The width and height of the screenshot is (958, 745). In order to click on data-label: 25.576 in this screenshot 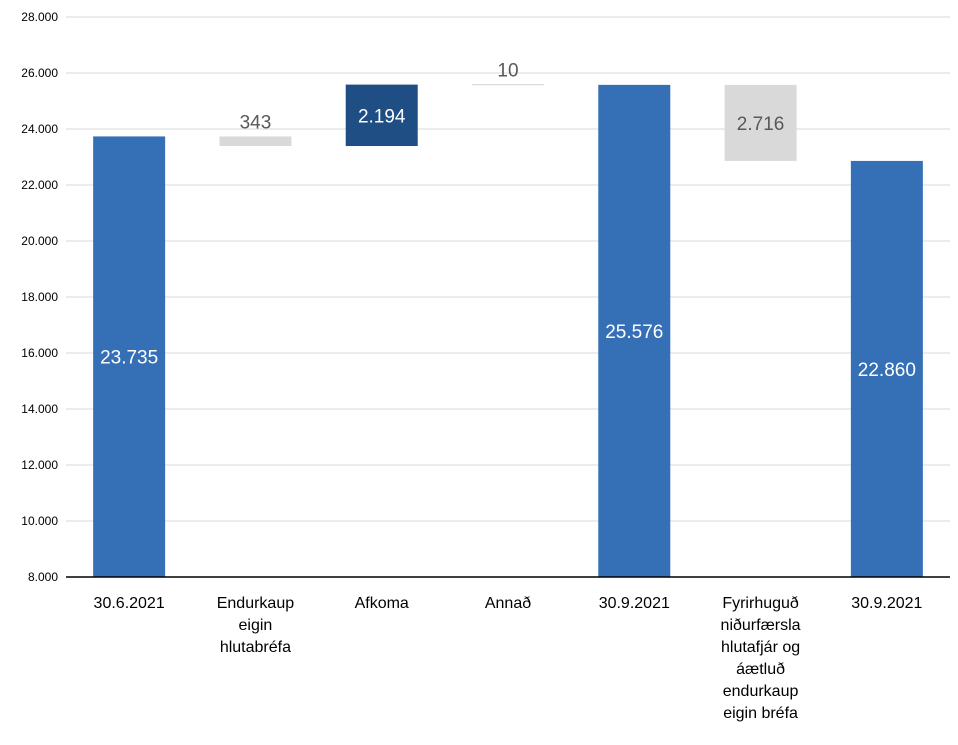, I will do `click(634, 332)`.